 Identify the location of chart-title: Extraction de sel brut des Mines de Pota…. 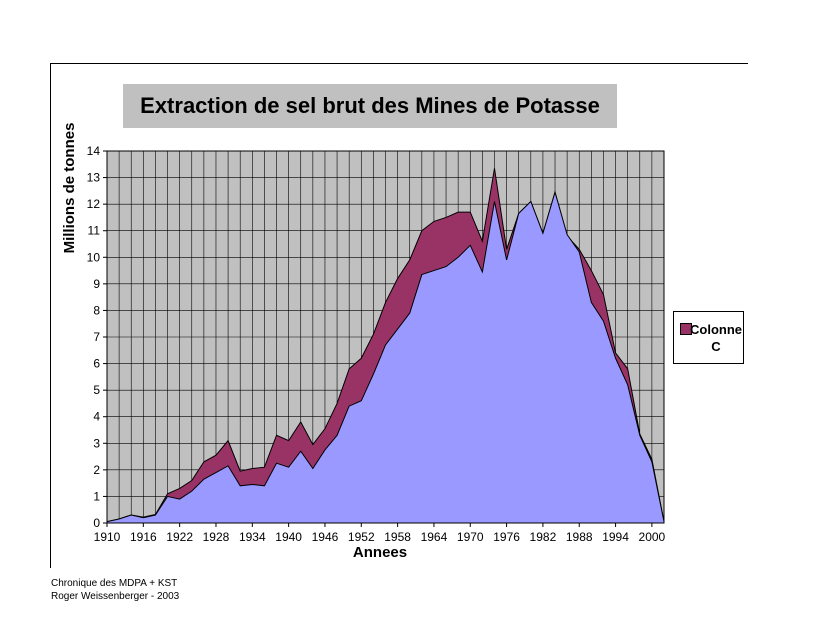
(370, 105).